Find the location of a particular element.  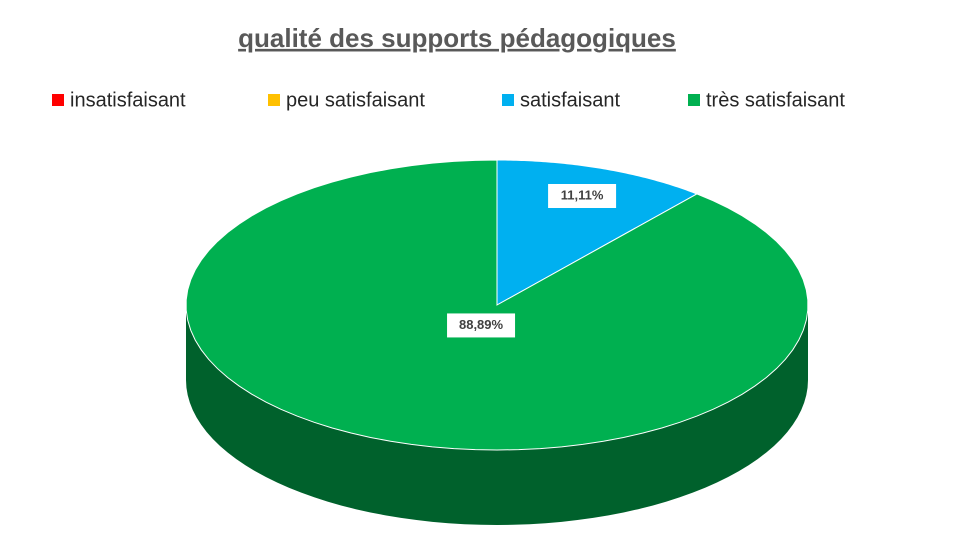

legend-label: satisfaisant is located at coordinates (570, 100).